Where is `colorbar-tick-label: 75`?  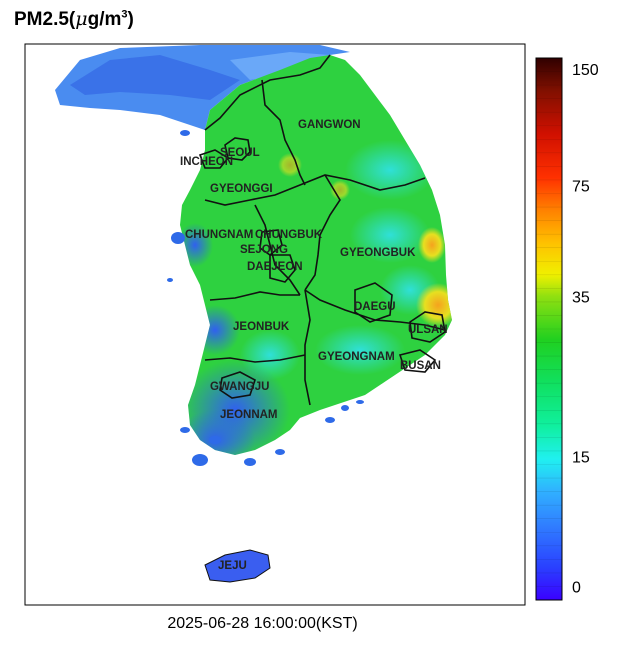
colorbar-tick-label: 75 is located at coordinates (581, 186).